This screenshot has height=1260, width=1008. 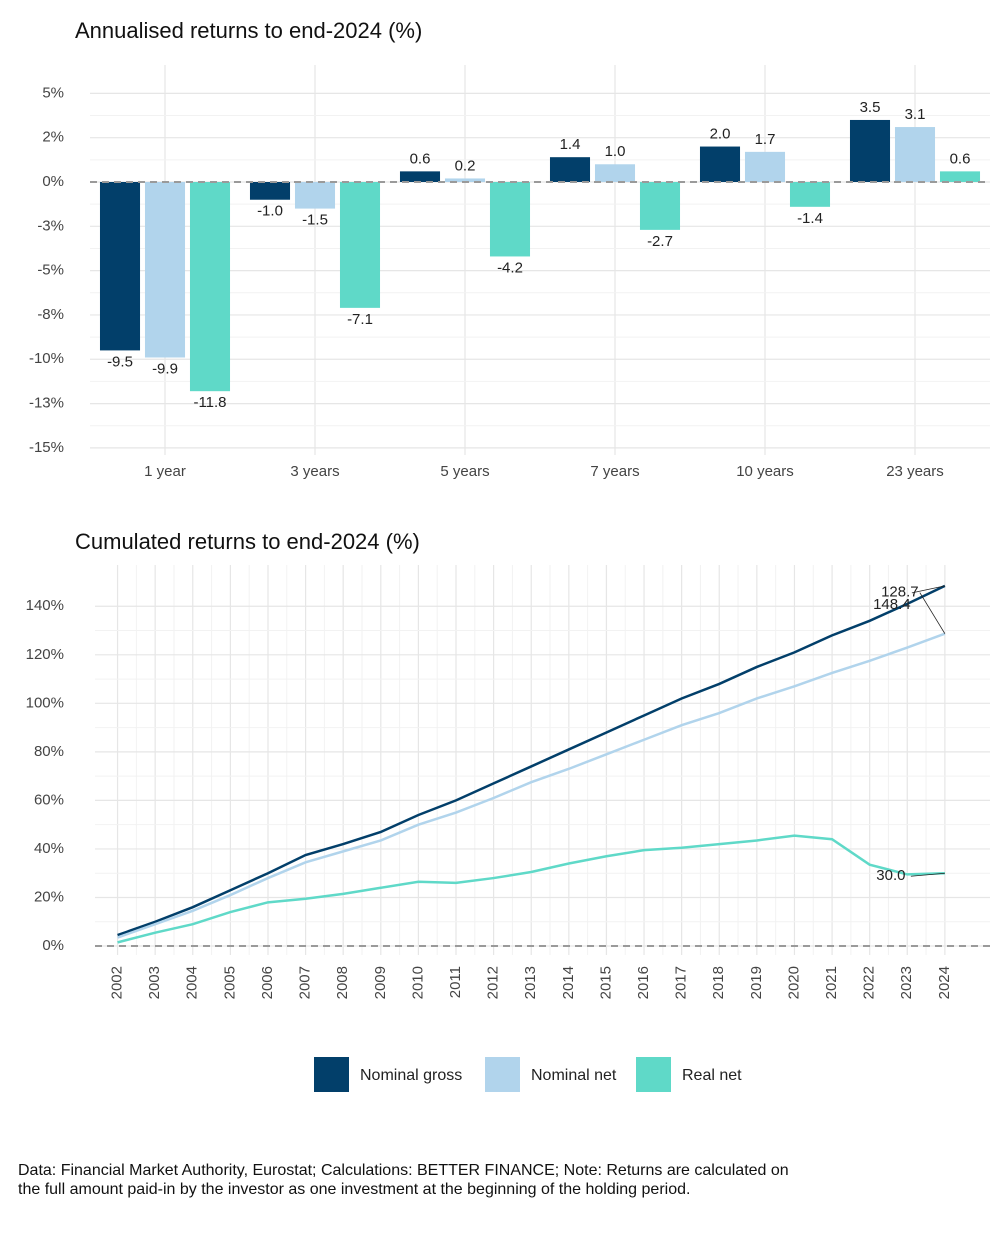 What do you see at coordinates (46, 358) in the screenshot?
I see `y-tick-label: -10%` at bounding box center [46, 358].